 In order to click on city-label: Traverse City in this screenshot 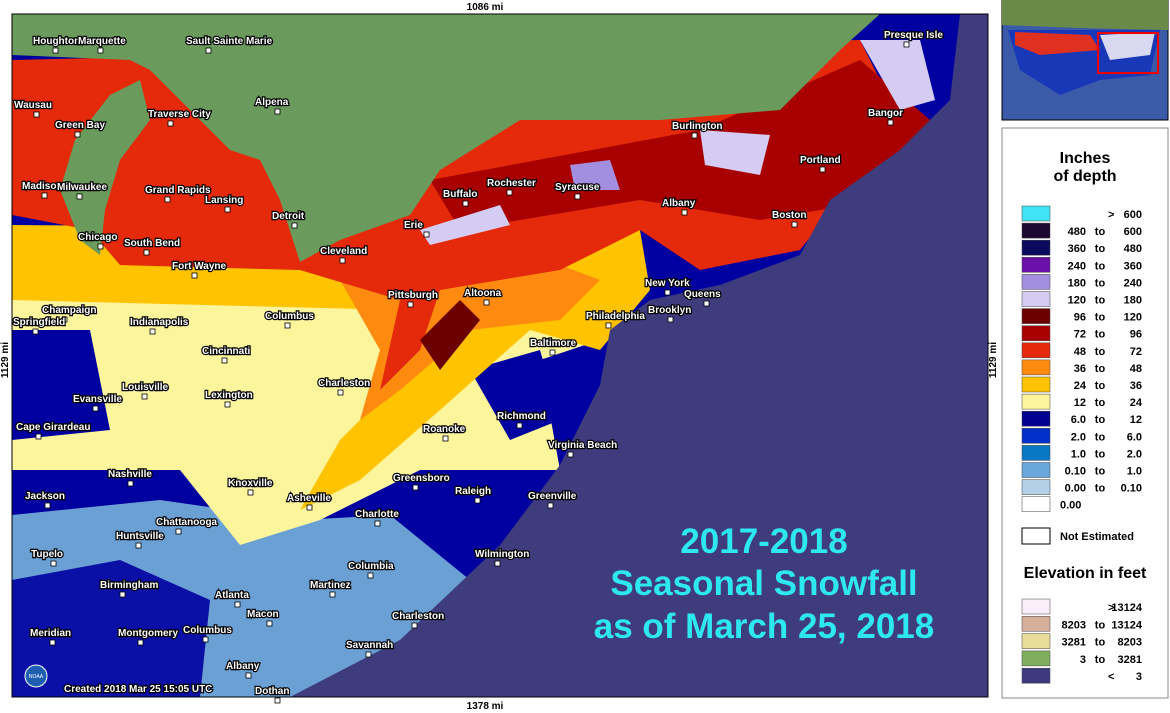, I will do `click(179, 114)`.